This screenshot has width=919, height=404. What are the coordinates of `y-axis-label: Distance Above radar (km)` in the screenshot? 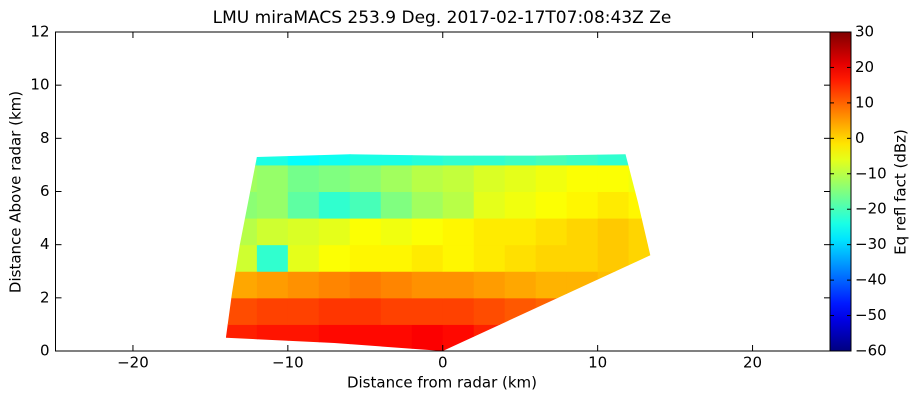 It's located at (16, 192).